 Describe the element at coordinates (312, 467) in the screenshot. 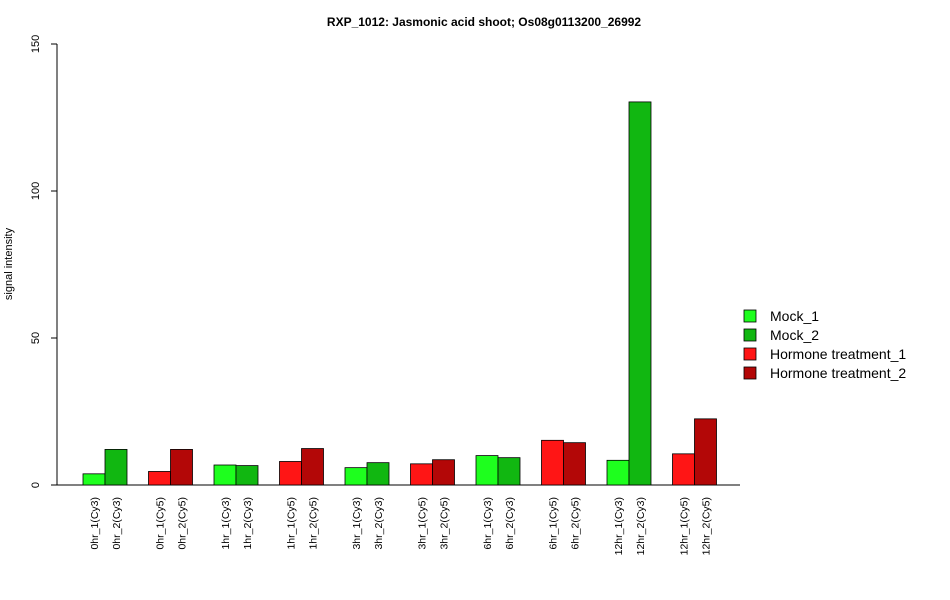

I see `bar-1hr-2-cy5` at that location.